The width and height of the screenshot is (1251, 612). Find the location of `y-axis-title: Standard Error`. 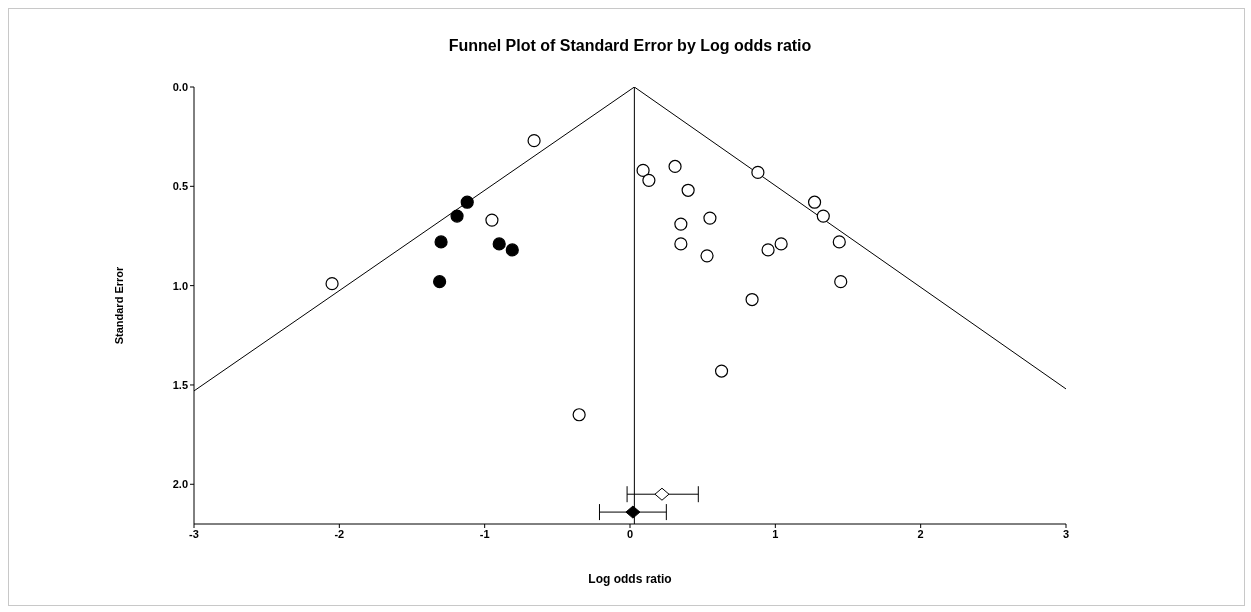

y-axis-title: Standard Error is located at coordinates (118, 305).